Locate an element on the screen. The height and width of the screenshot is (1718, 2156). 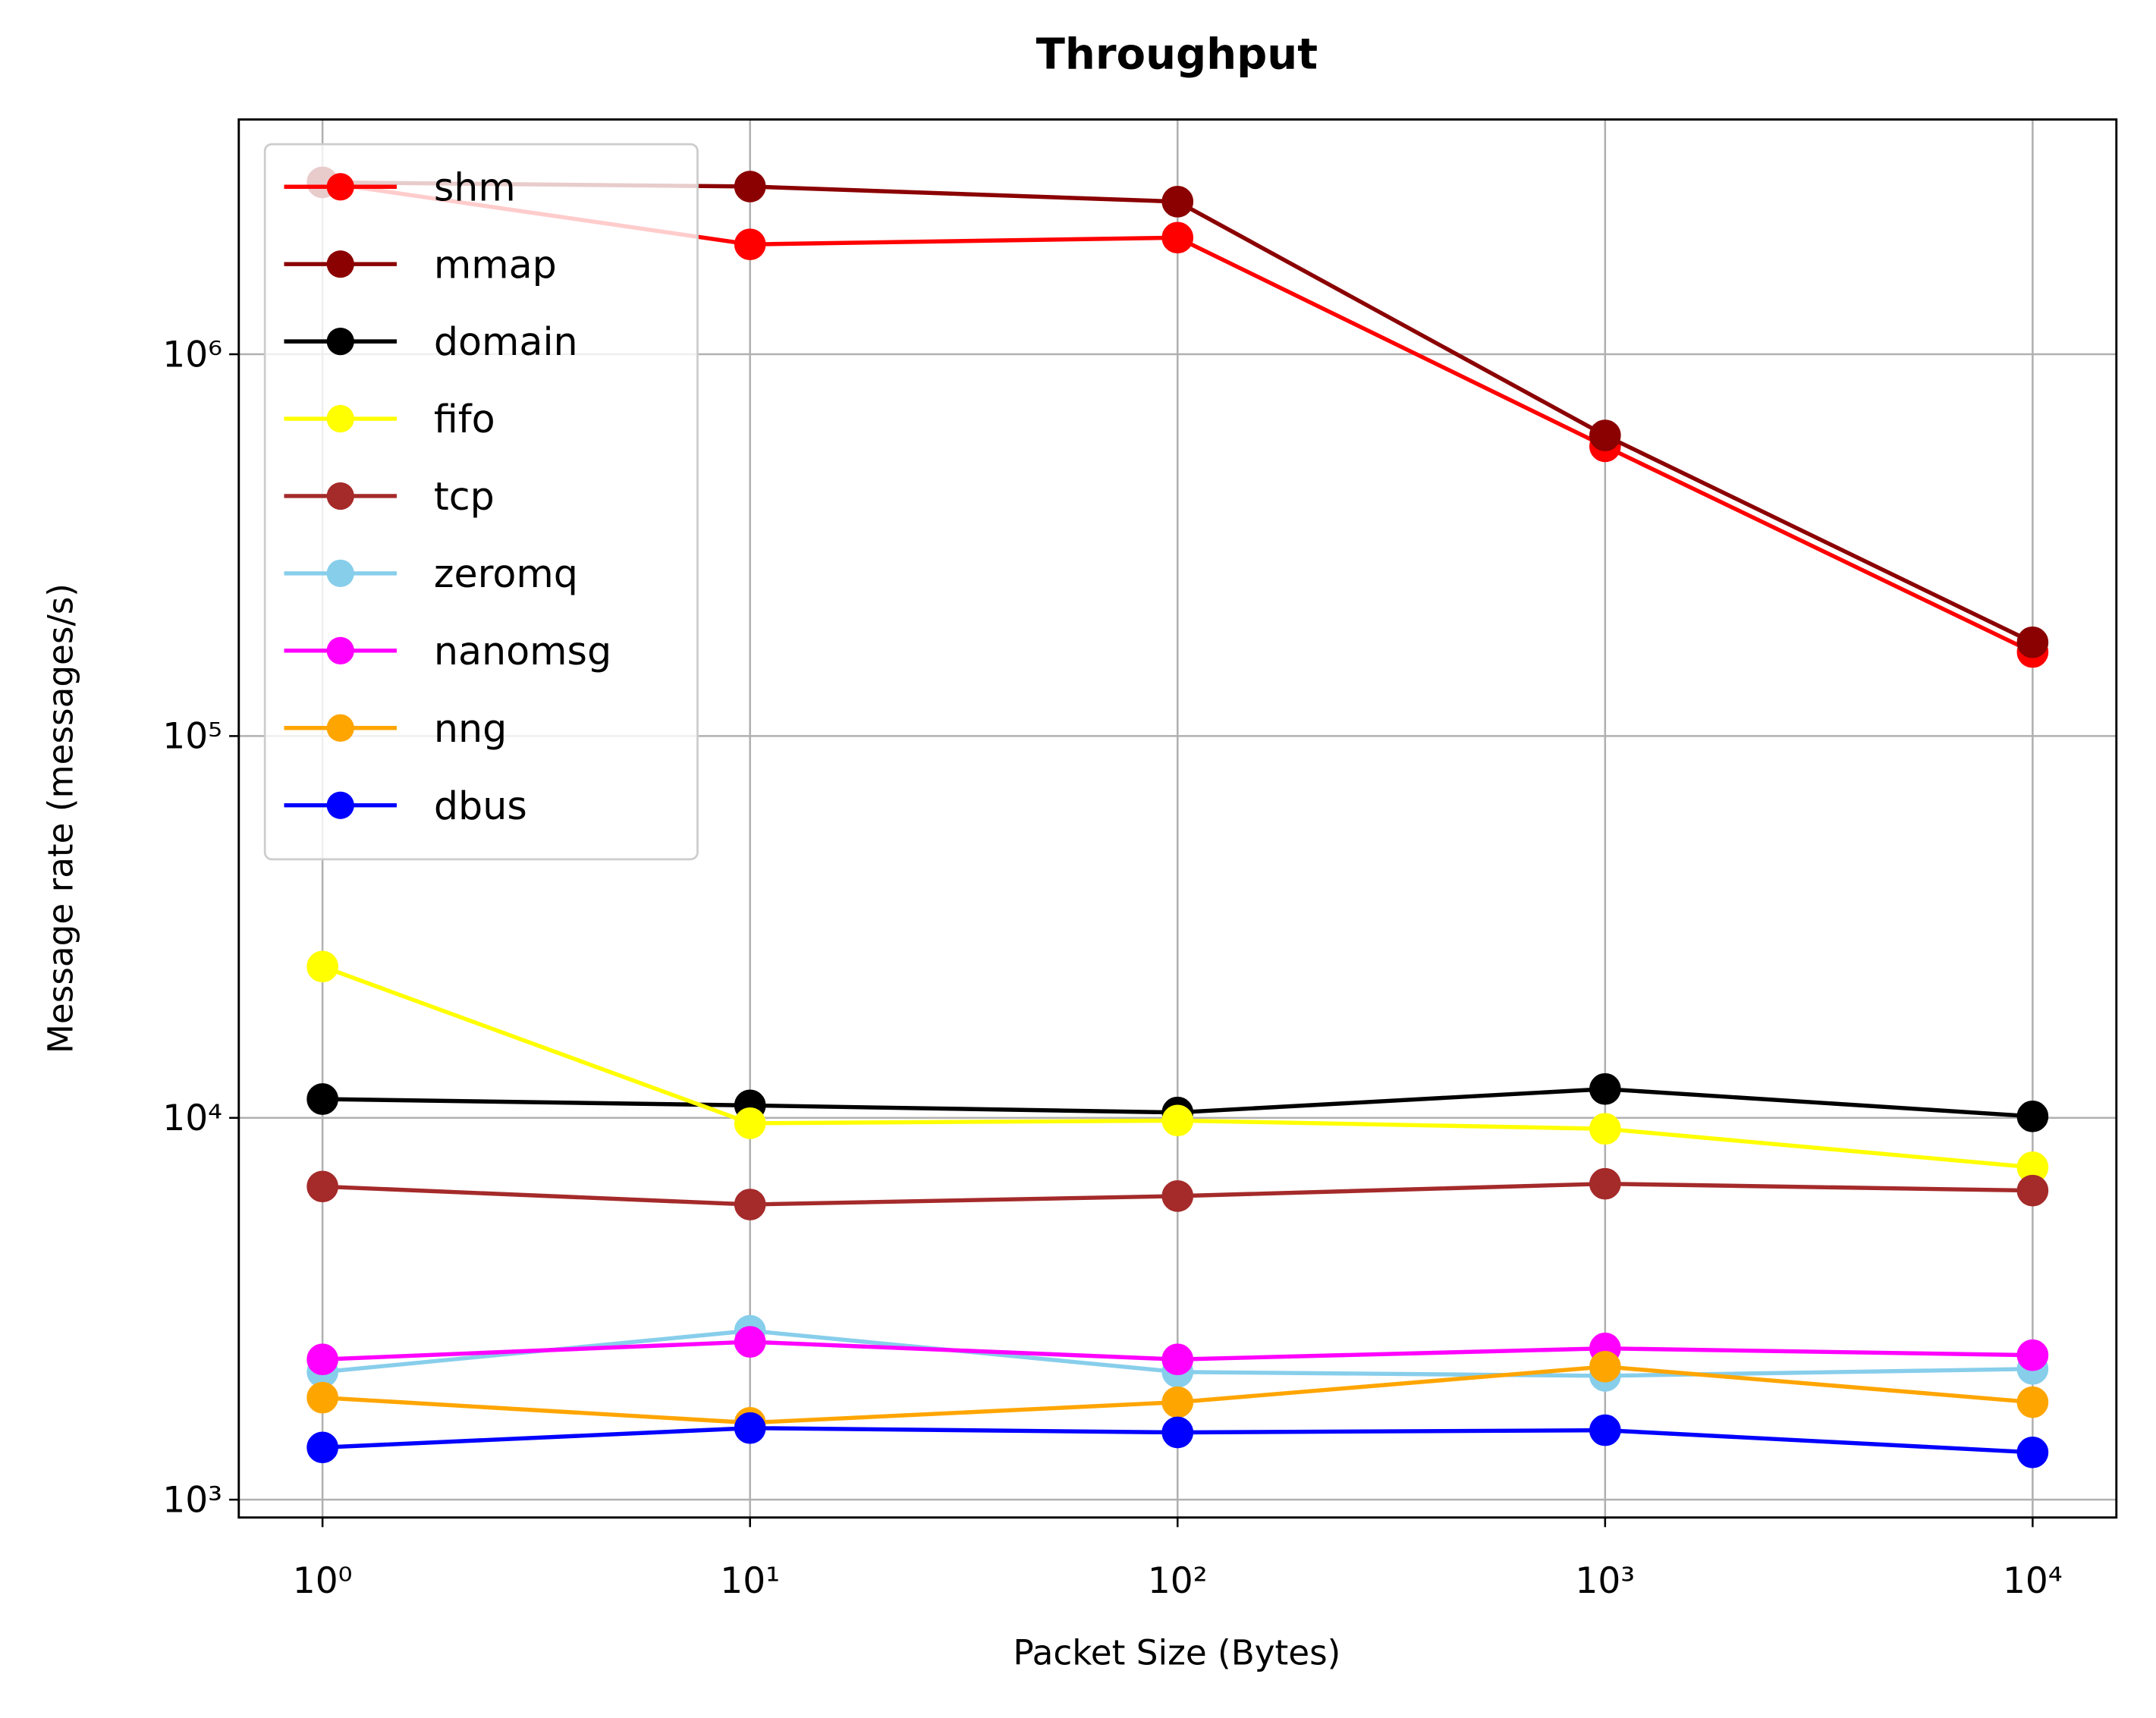
legend-label: shm is located at coordinates (475, 187).